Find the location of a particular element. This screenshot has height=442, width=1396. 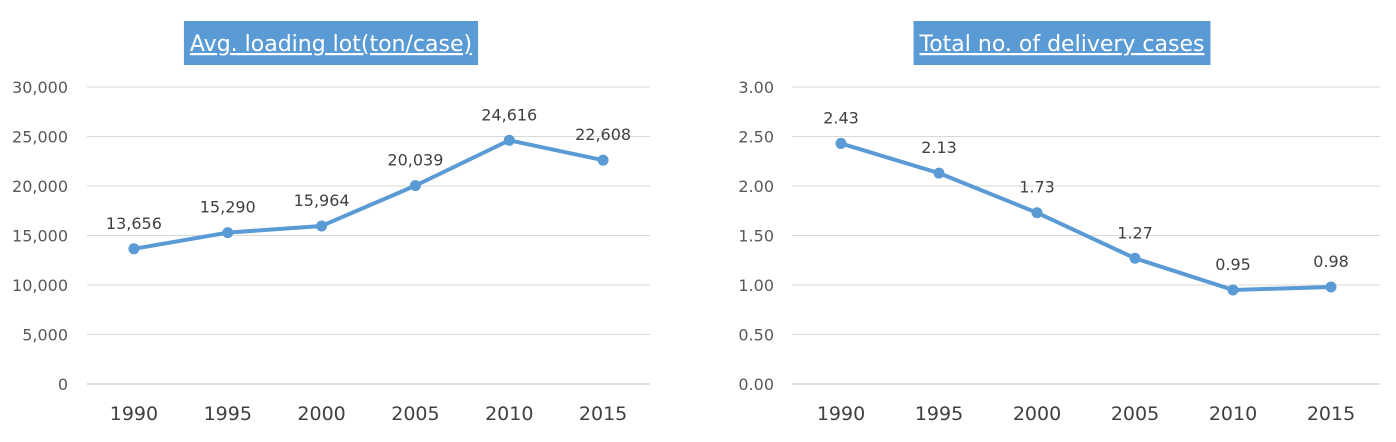

y-tick-label: 1.50 is located at coordinates (756, 236).